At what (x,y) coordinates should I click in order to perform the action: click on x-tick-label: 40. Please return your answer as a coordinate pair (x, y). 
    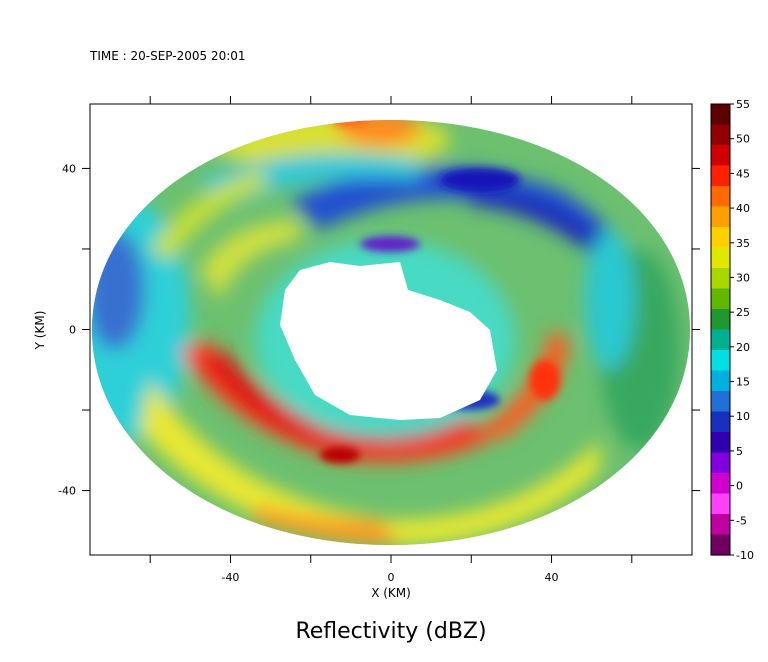
    Looking at the image, I should click on (552, 577).